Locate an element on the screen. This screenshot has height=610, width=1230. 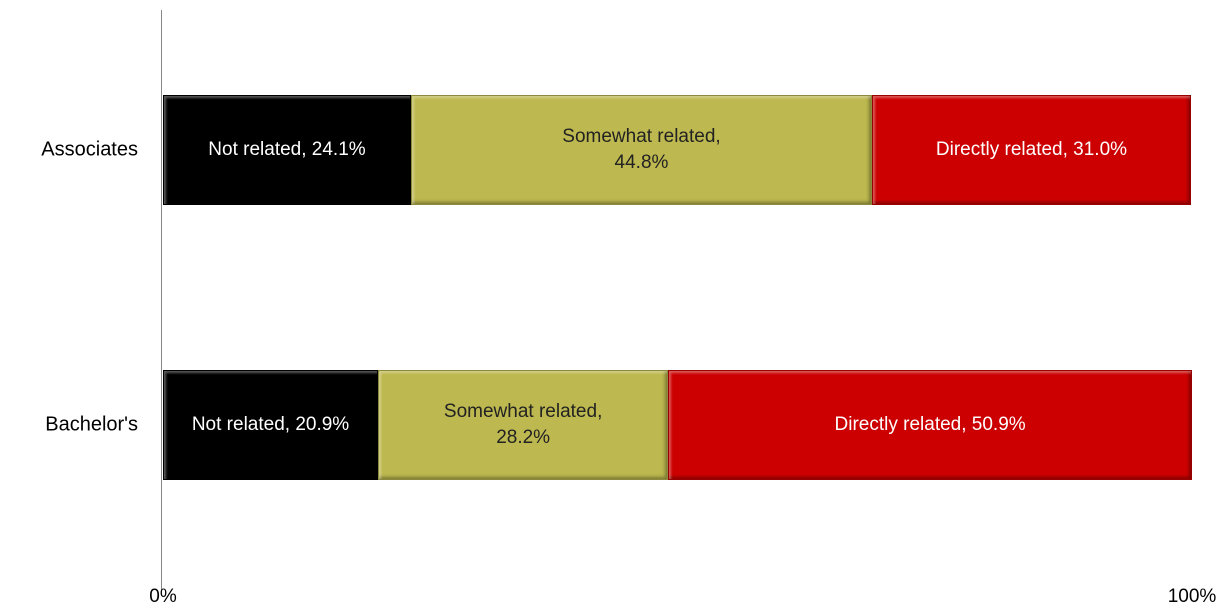
data-label: Somewhat related, 44.8% is located at coordinates (641, 149).